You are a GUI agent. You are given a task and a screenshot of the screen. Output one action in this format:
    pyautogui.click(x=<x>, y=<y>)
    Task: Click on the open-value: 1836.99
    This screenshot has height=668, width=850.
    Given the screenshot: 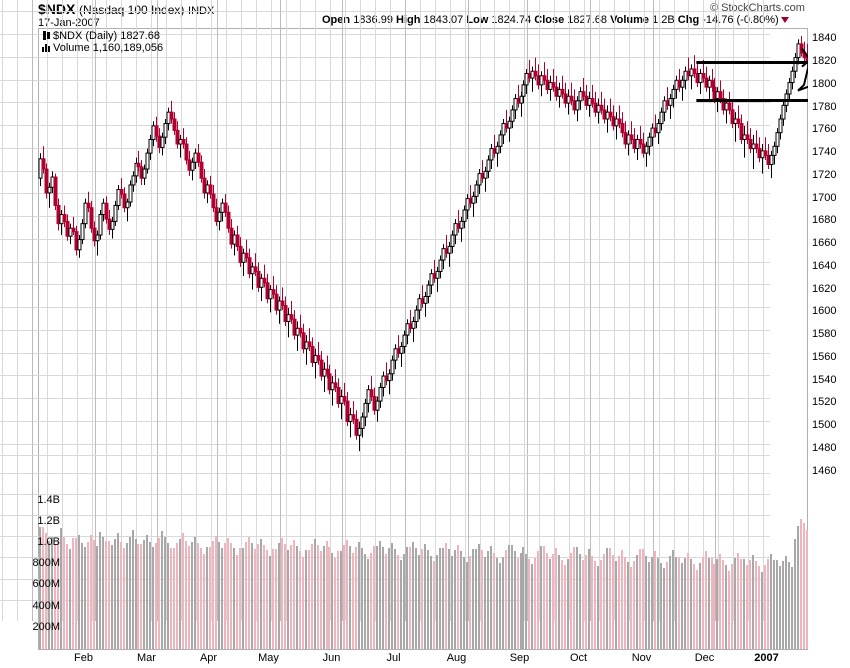 What is the action you would take?
    pyautogui.click(x=373, y=20)
    